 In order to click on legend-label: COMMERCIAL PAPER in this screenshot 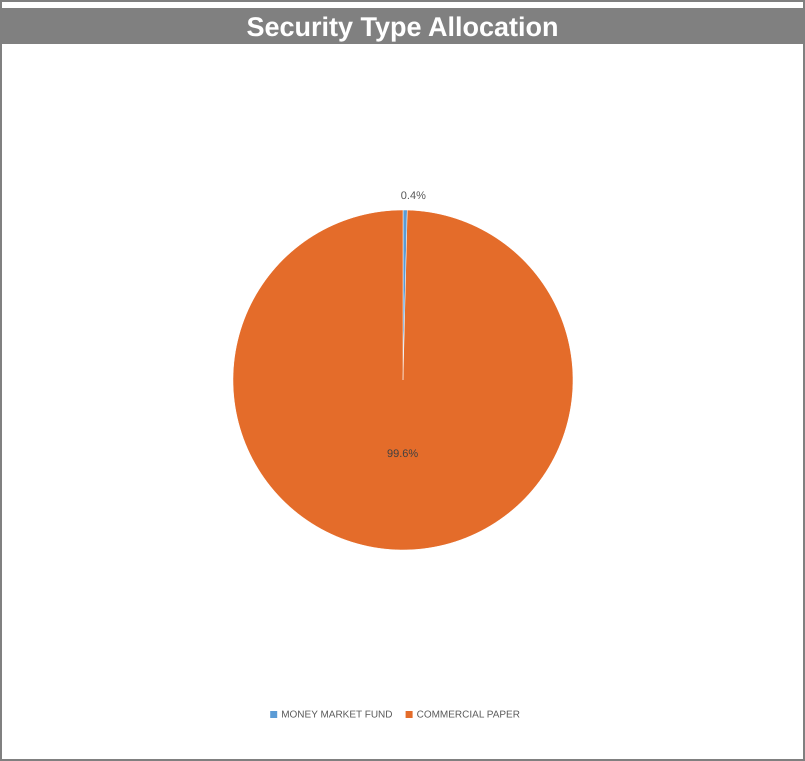, I will do `click(468, 715)`.